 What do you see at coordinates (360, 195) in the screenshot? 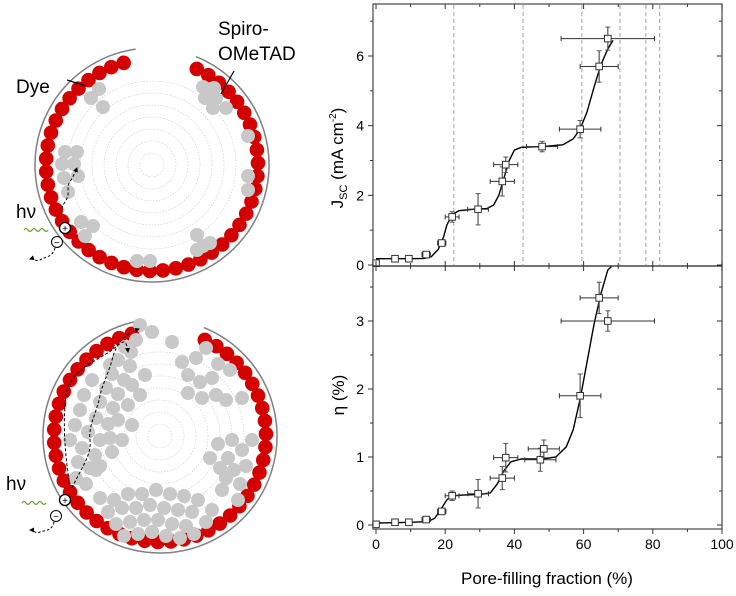
I see `y-tick-label: 2` at bounding box center [360, 195].